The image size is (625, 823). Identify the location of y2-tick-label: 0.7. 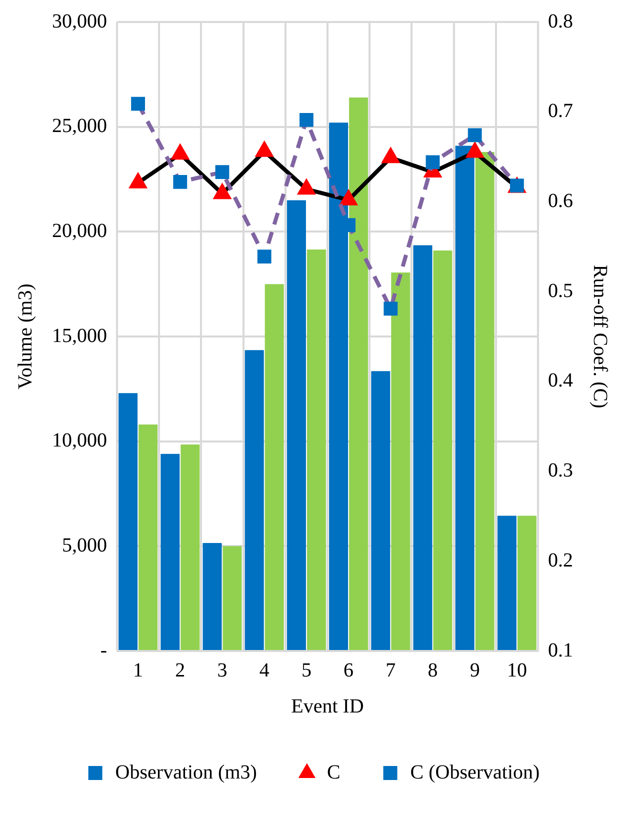
(560, 111).